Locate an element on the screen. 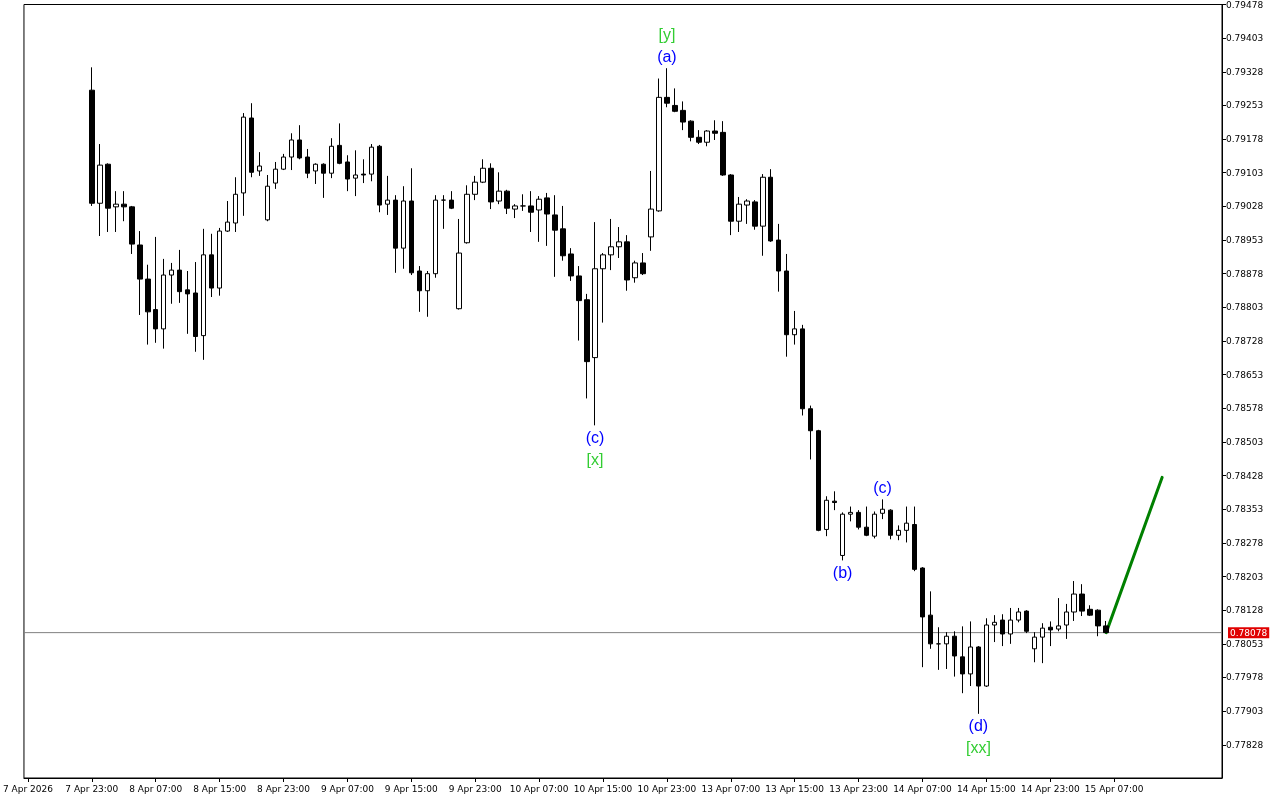  y-tick-label: 0.78653 is located at coordinates (1245, 374).